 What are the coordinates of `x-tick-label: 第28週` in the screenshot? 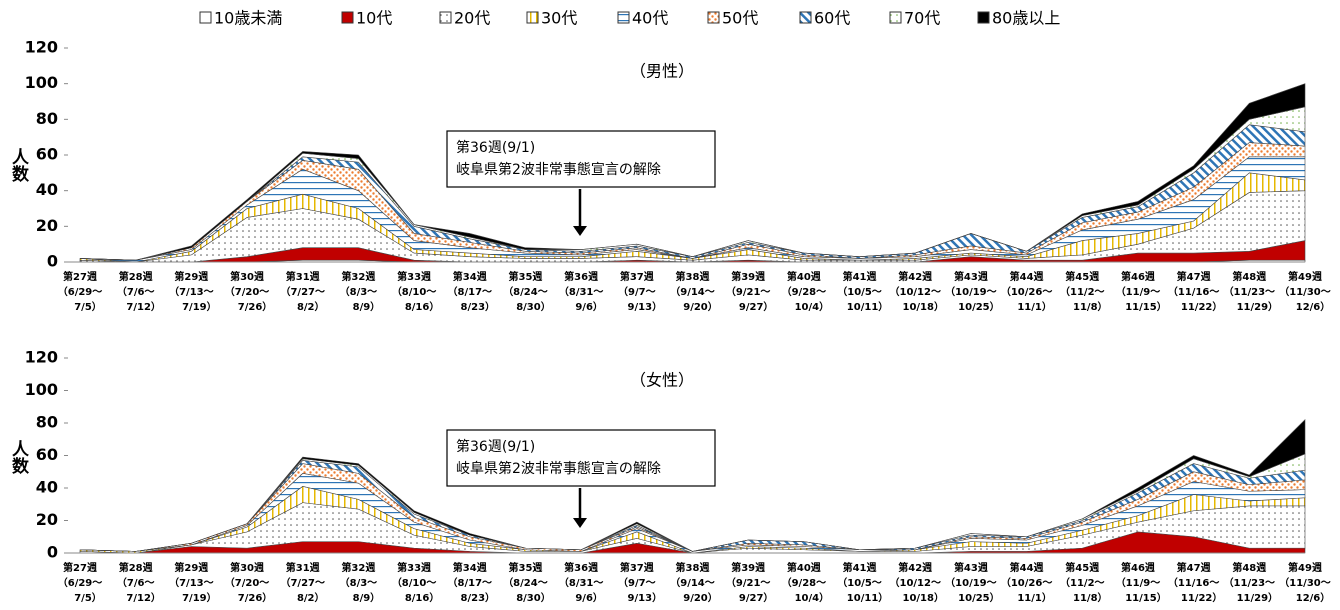 It's located at (136, 276).